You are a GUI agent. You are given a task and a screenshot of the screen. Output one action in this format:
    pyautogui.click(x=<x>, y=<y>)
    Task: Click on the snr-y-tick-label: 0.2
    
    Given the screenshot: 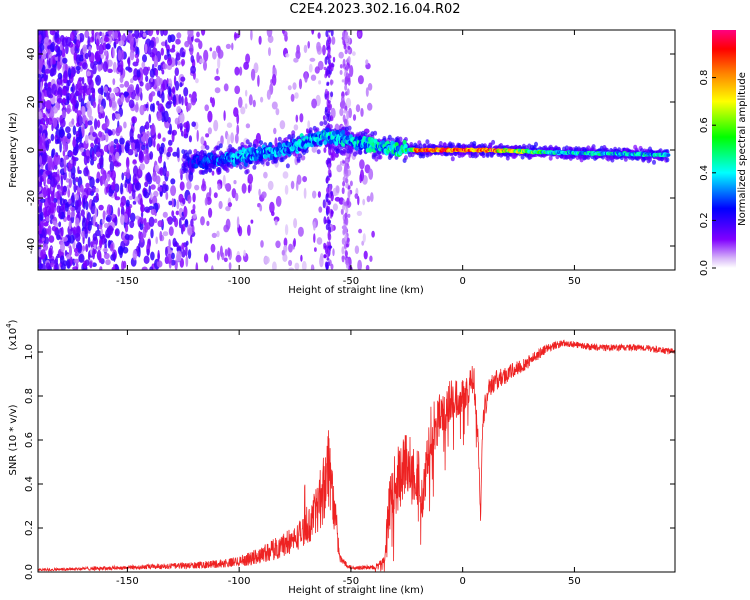 What is the action you would take?
    pyautogui.click(x=29, y=528)
    